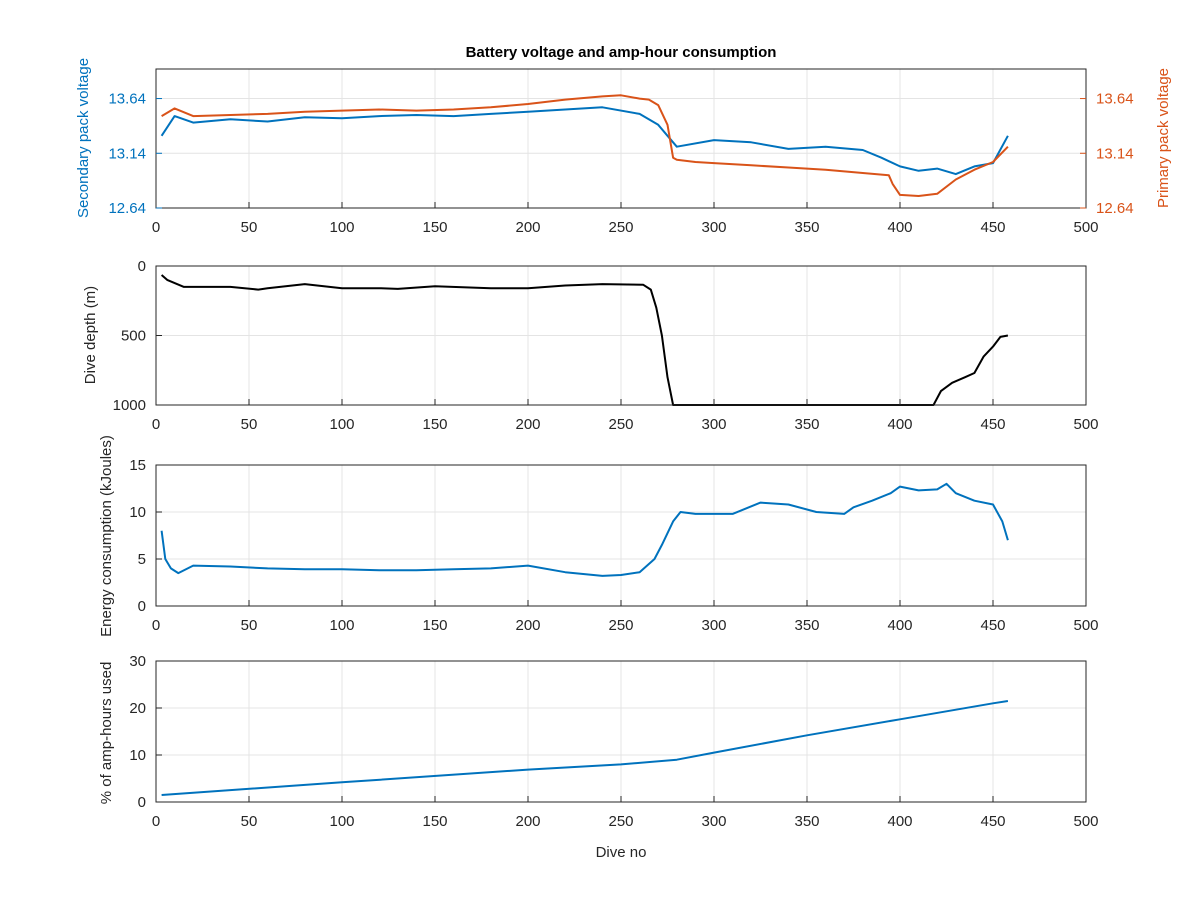 This screenshot has width=1200, height=900. What do you see at coordinates (620, 821) in the screenshot?
I see `amp-hours-x-tick-label: 250` at bounding box center [620, 821].